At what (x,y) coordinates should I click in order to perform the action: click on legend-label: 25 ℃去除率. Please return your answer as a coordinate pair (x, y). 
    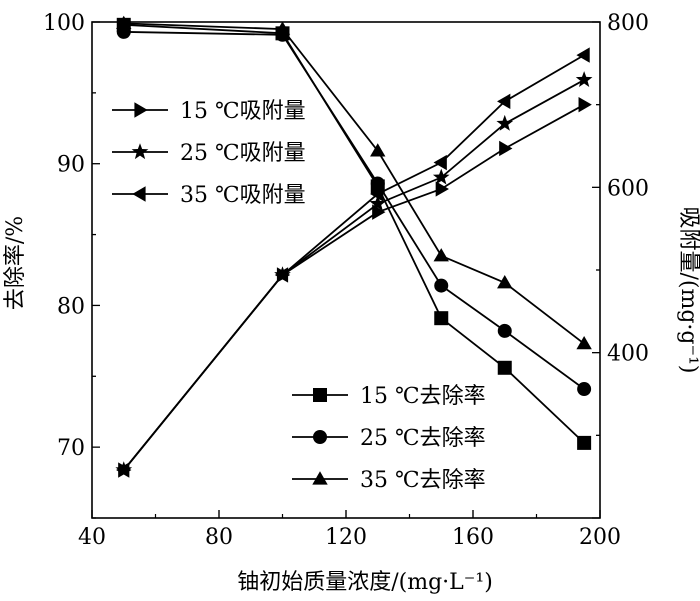
    Looking at the image, I should click on (423, 438).